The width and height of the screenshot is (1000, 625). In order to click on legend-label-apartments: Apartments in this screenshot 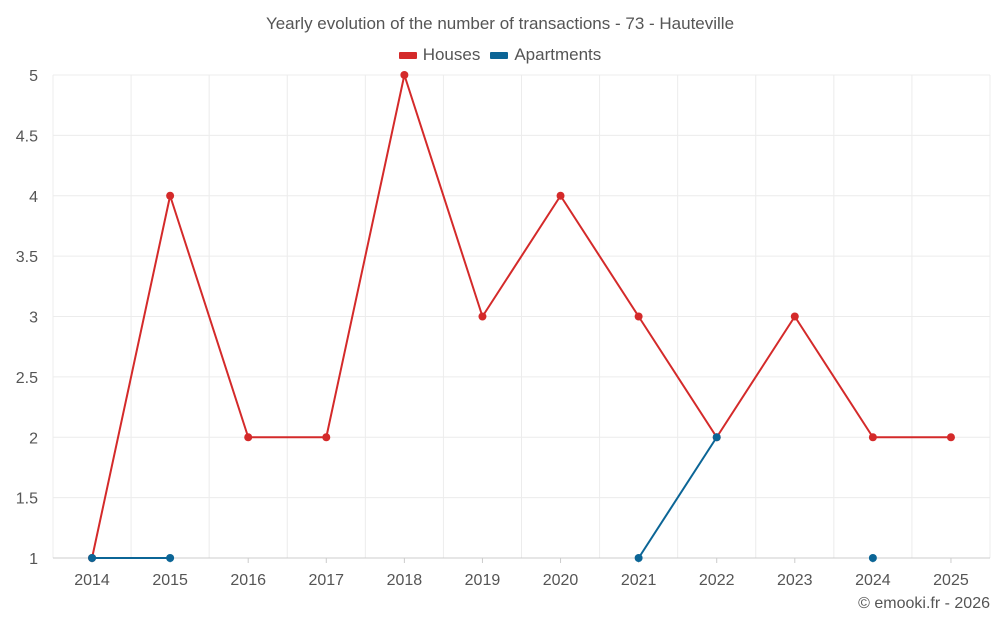, I will do `click(558, 54)`.